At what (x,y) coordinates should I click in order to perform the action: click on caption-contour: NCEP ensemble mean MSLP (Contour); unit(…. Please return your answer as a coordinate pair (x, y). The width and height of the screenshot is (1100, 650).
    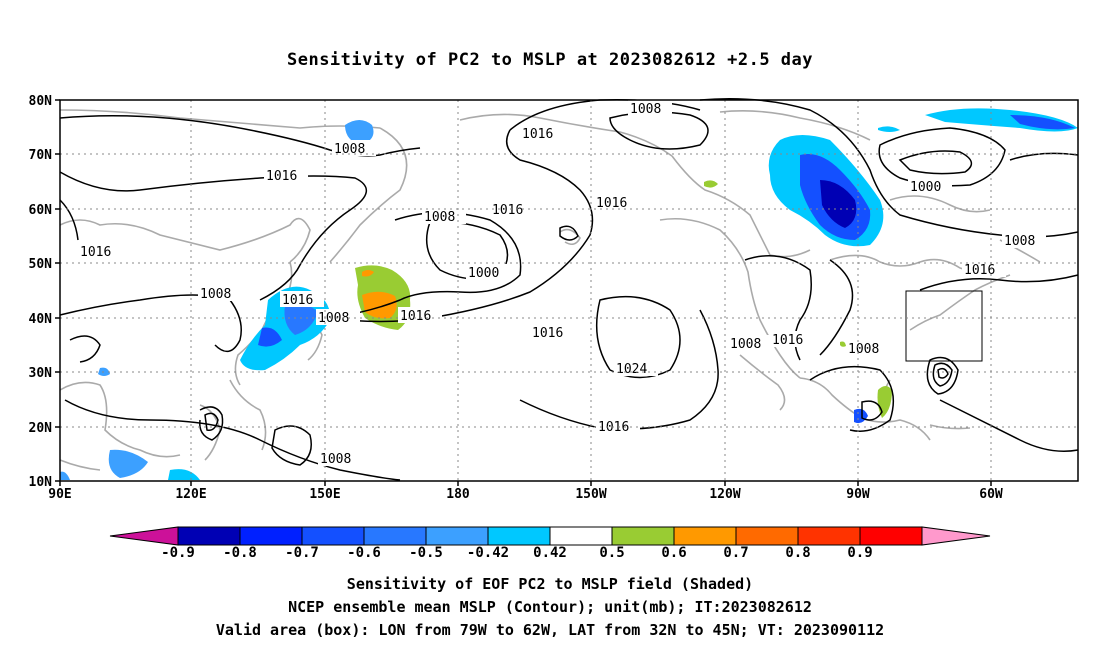
    Looking at the image, I should click on (550, 607).